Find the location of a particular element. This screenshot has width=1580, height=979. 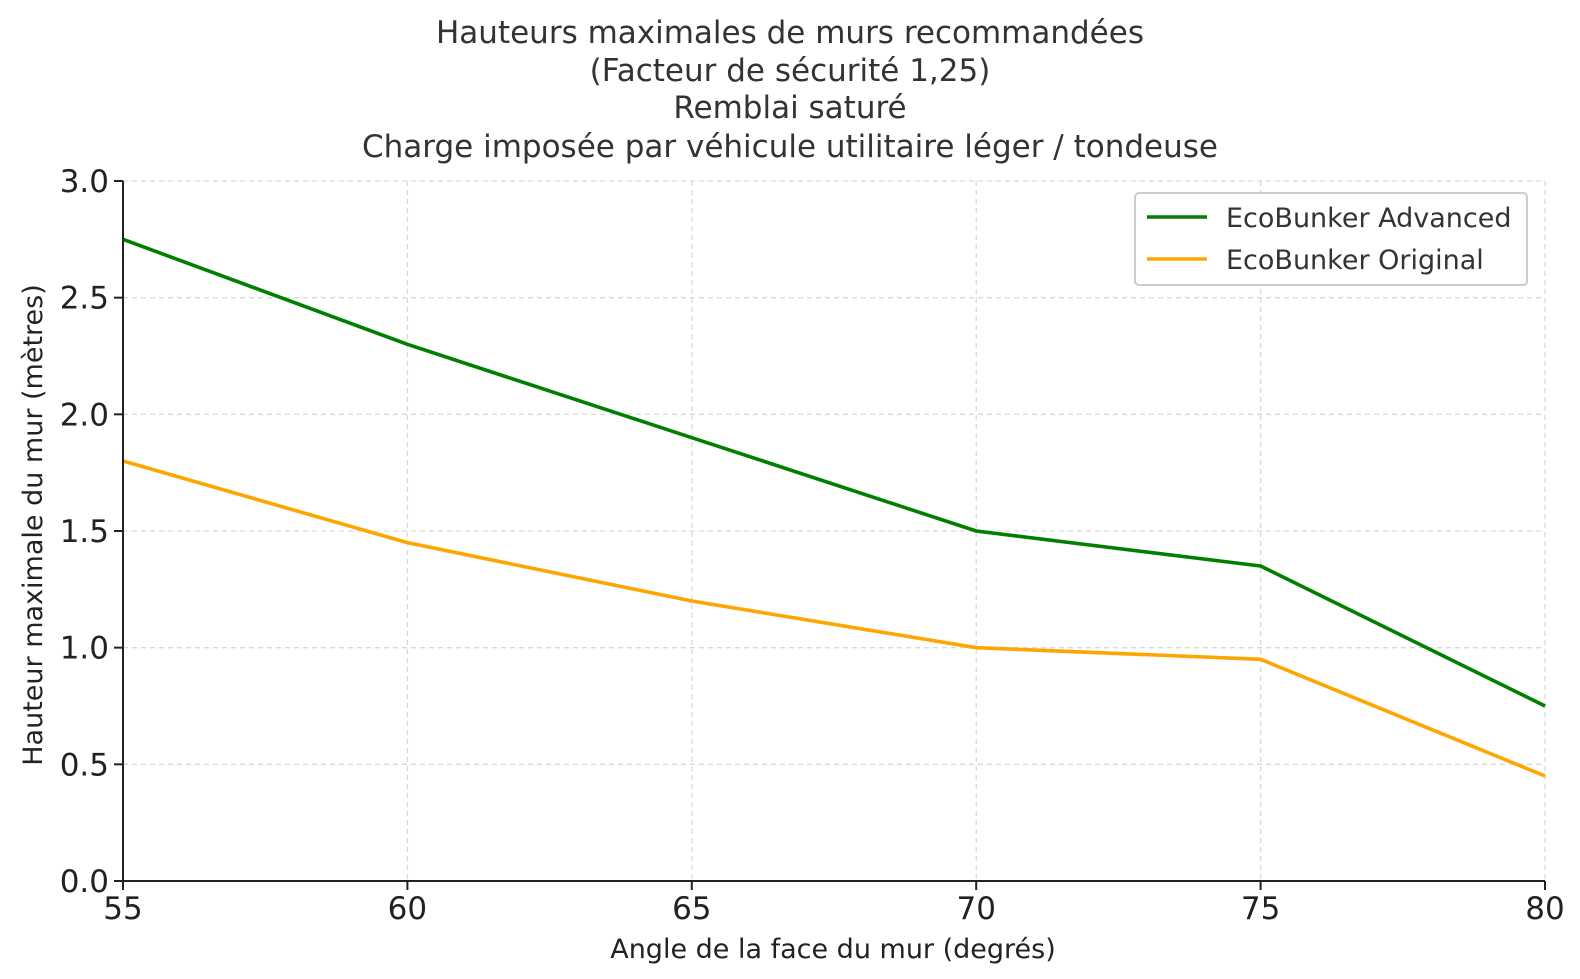

x-tick-label-70: 70 is located at coordinates (975, 909).